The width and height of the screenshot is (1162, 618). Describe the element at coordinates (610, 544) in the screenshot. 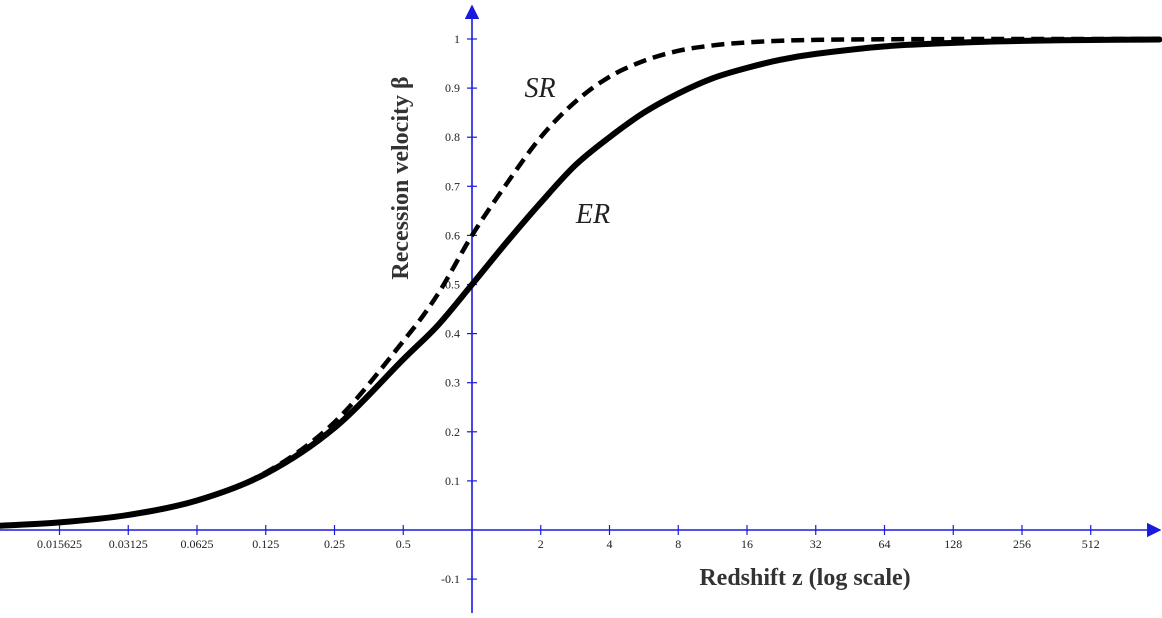

I see `x-tick-label: 4` at that location.